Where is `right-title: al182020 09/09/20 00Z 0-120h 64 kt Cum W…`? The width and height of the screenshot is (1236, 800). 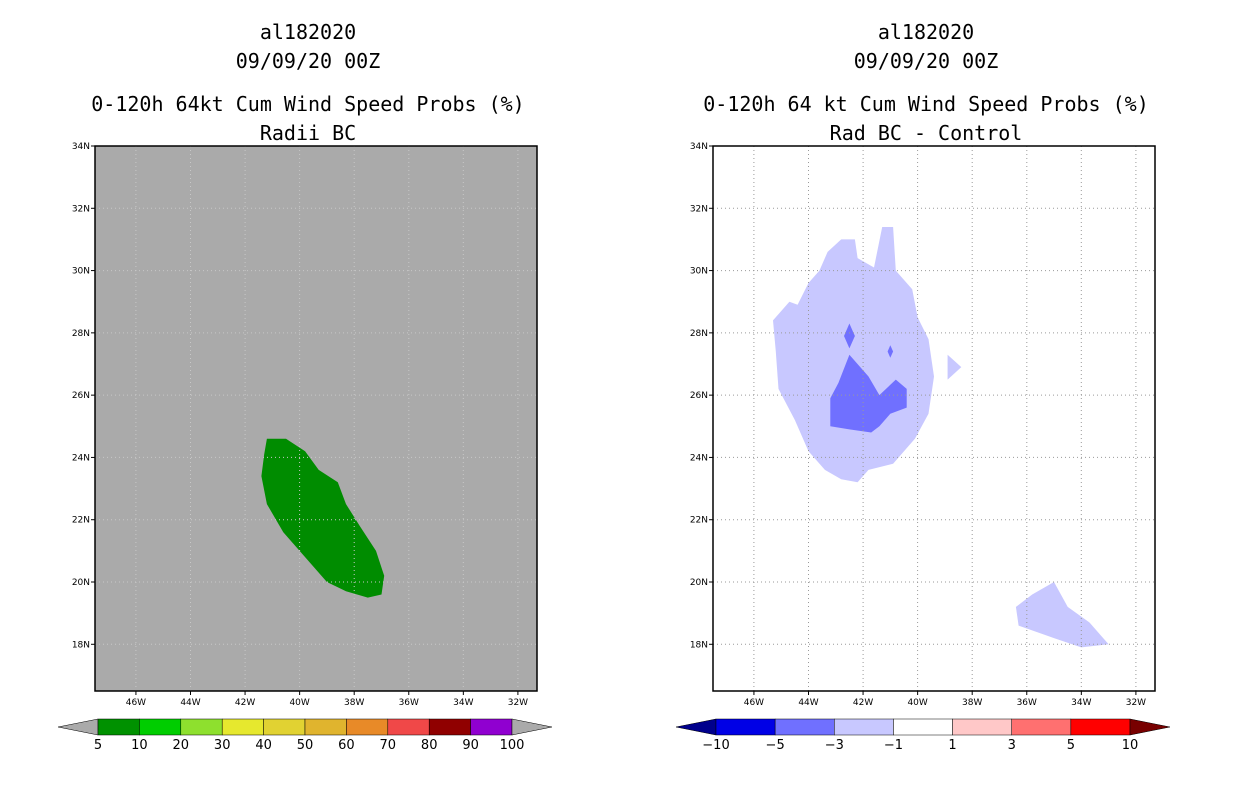 right-title: al182020 09/09/20 00Z 0-120h 64 kt Cum W… is located at coordinates (926, 83).